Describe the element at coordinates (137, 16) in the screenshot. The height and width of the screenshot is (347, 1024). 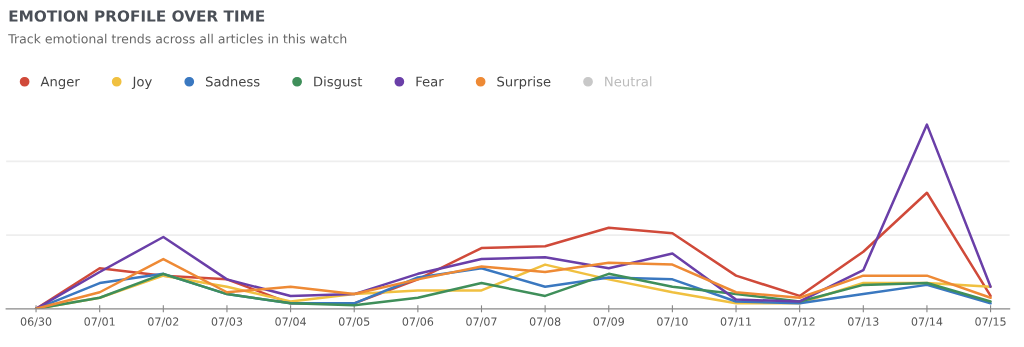
I see `chart-title: EMOTION PROFILE OVER TIME` at that location.